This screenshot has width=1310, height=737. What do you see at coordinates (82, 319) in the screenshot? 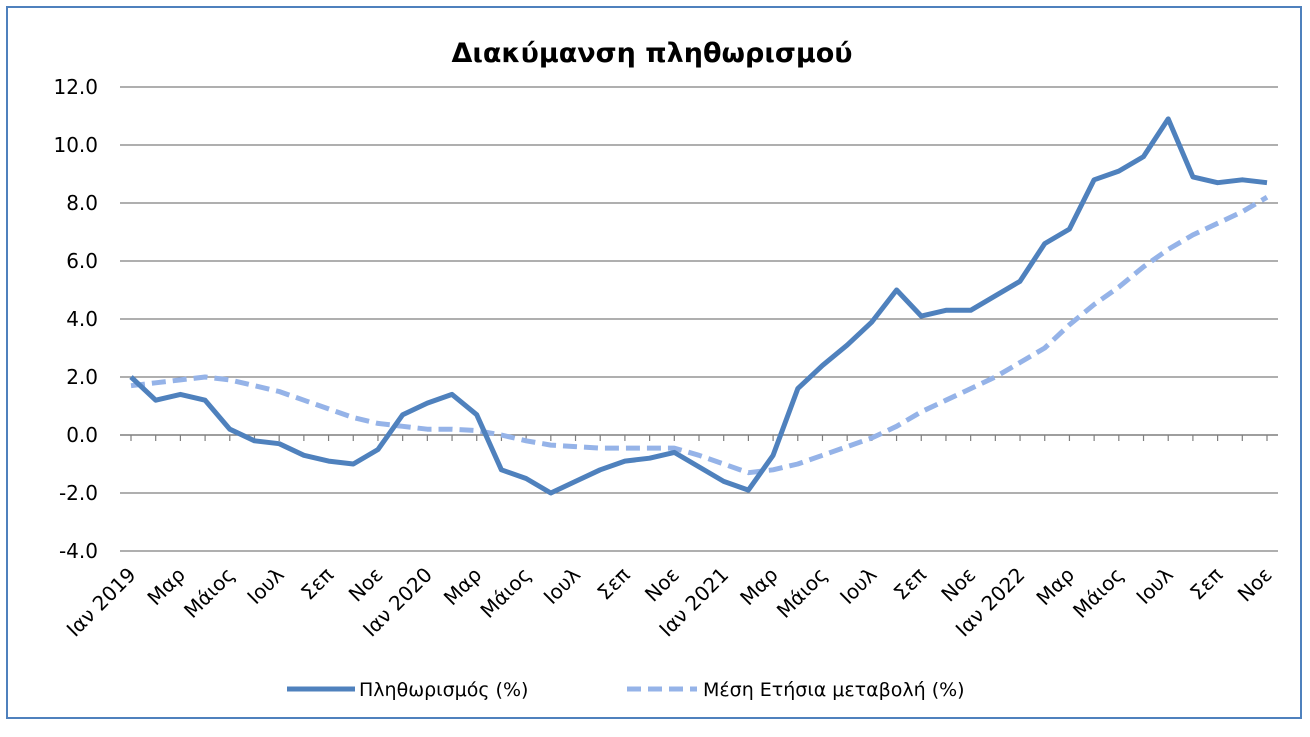
I see `y-tick-label: 4.0` at bounding box center [82, 319].